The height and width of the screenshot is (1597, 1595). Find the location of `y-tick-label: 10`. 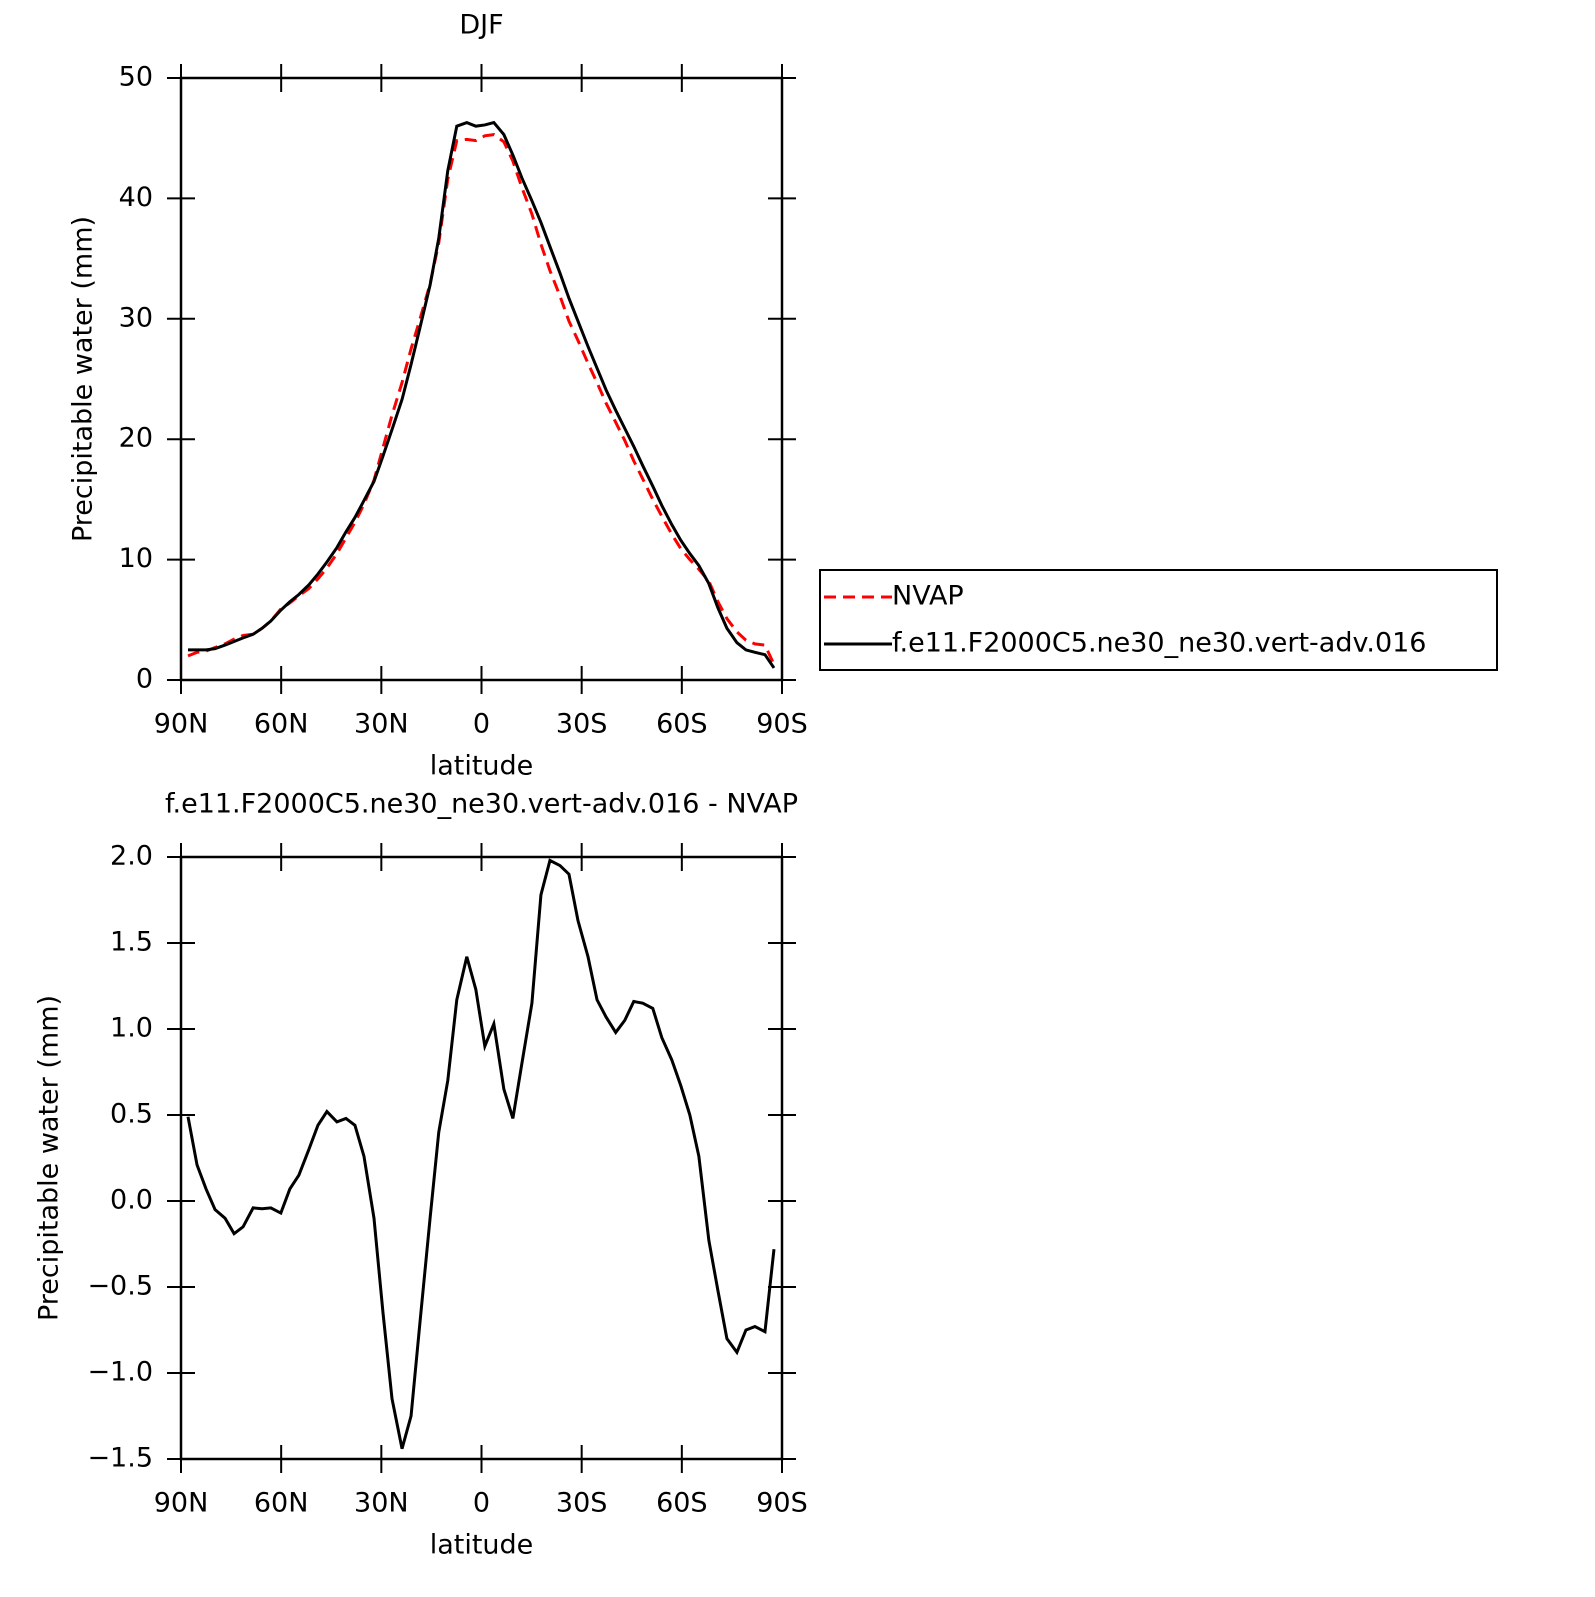

y-tick-label: 10 is located at coordinates (136, 558).